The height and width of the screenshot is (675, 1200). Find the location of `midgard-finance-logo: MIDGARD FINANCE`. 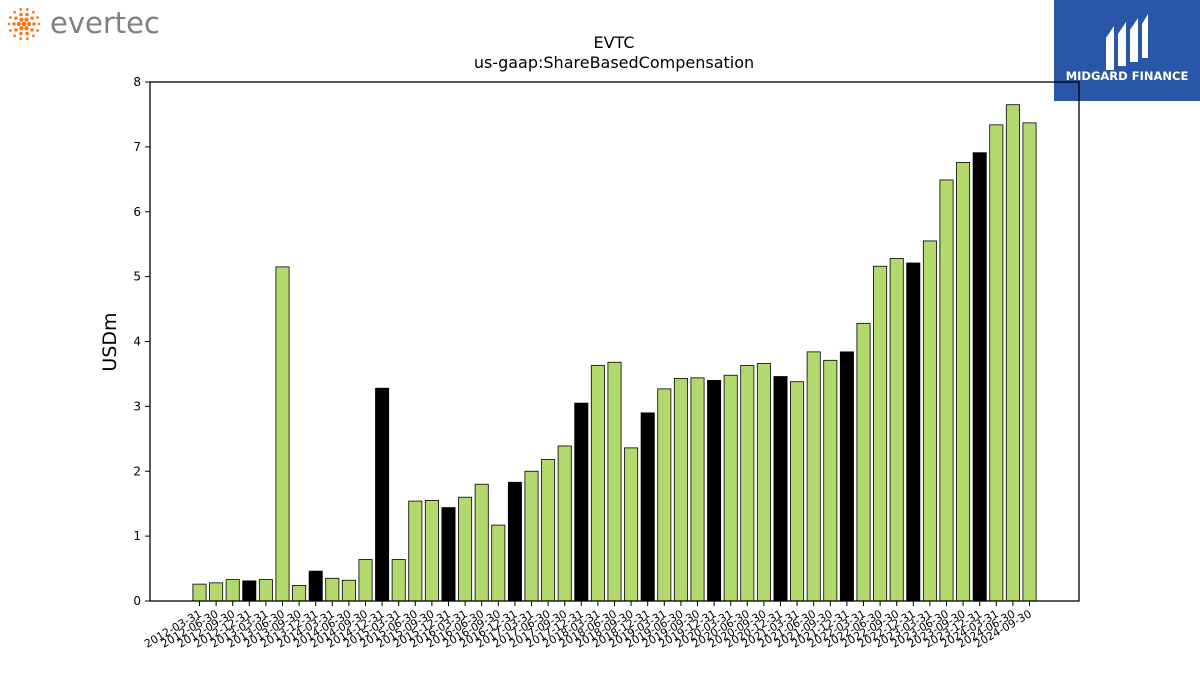

midgard-finance-logo: MIDGARD FINANCE is located at coordinates (1127, 50).